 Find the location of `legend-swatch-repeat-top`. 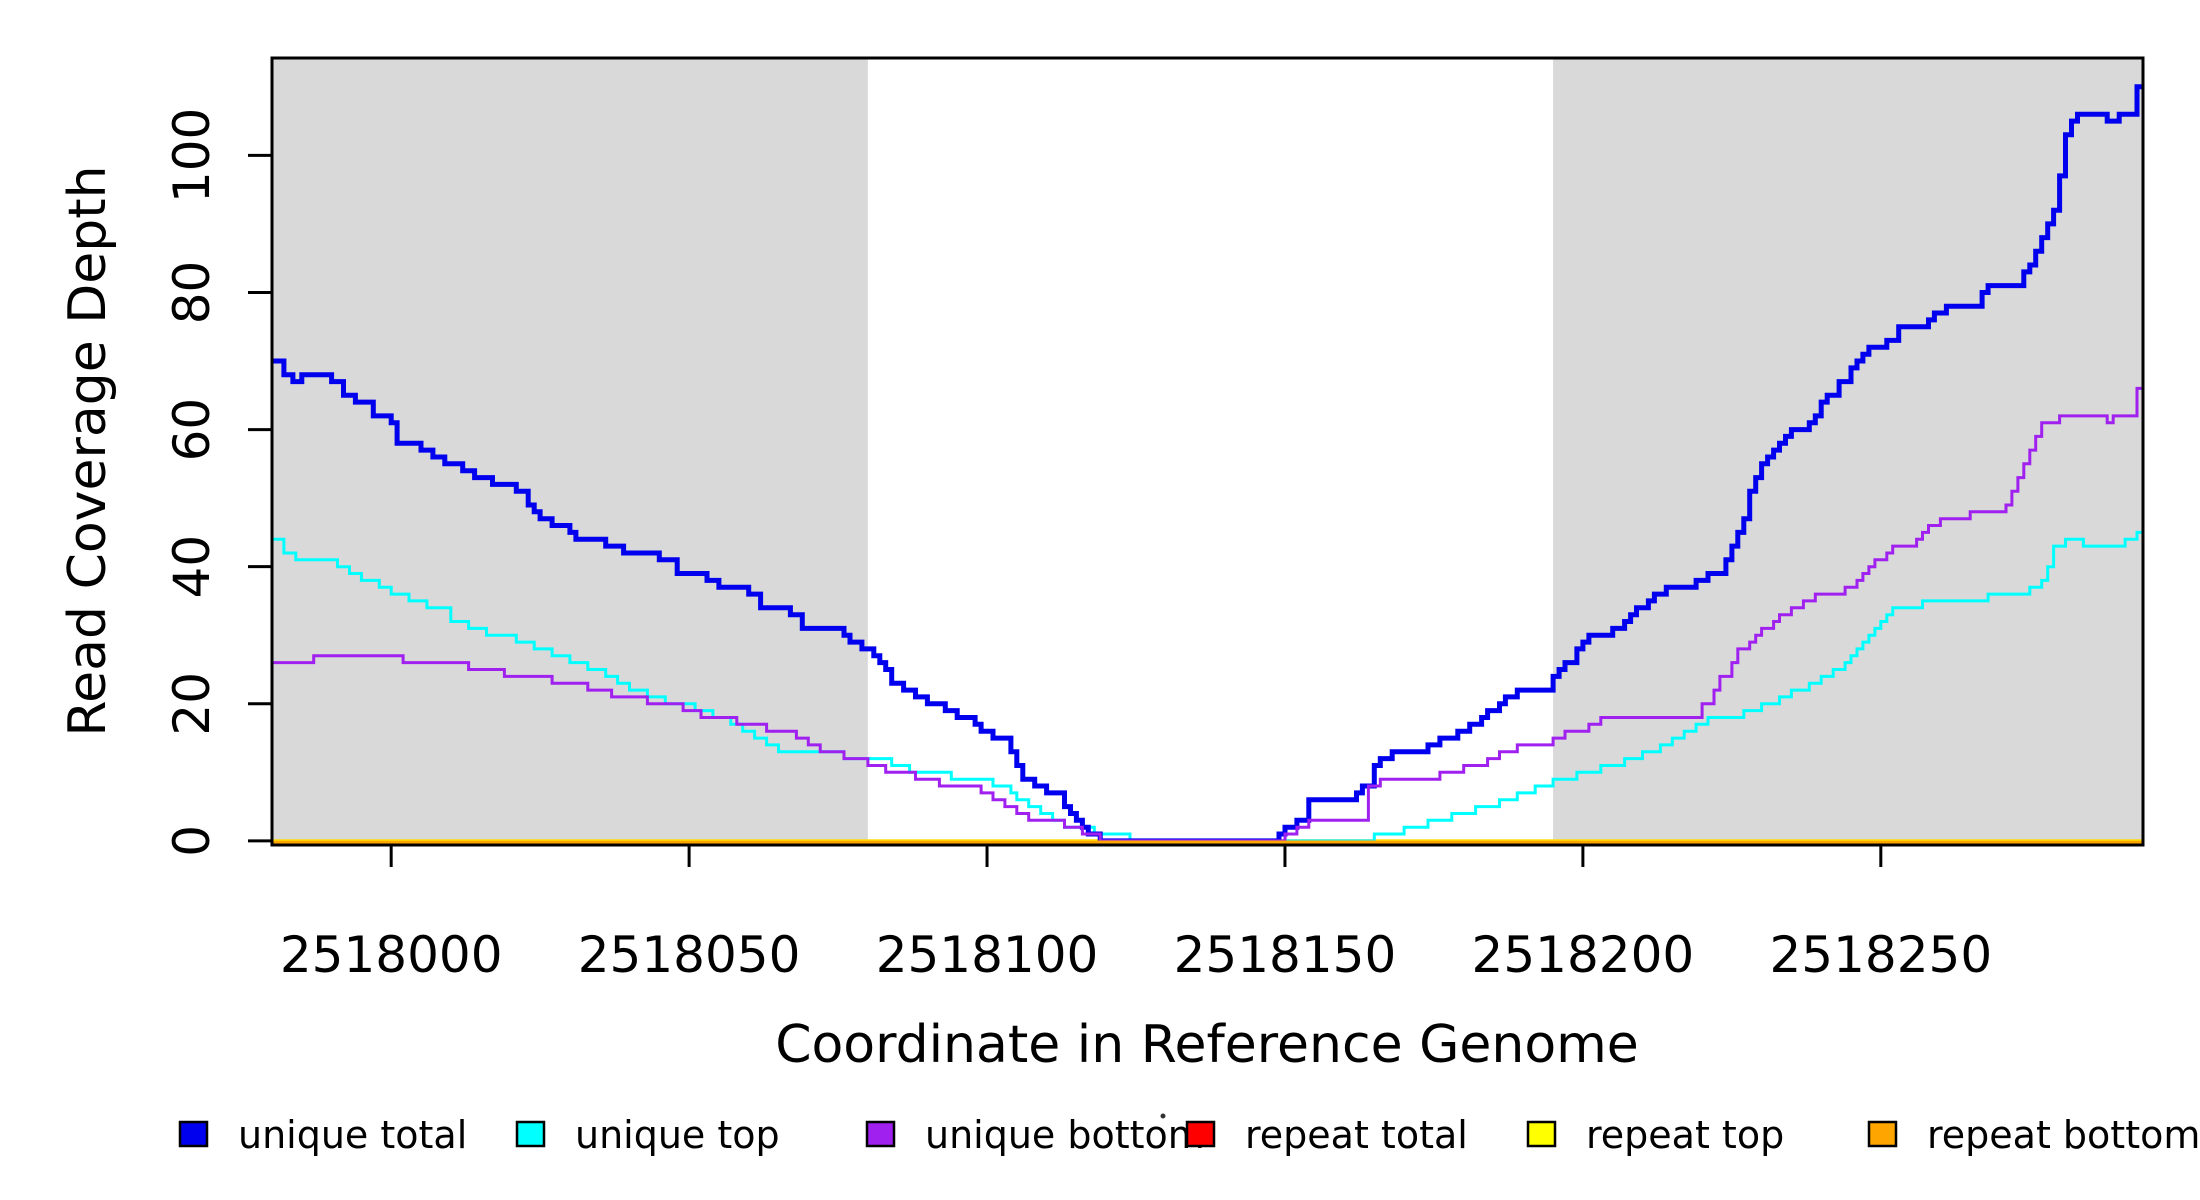

legend-swatch-repeat-top is located at coordinates (1541, 1134).